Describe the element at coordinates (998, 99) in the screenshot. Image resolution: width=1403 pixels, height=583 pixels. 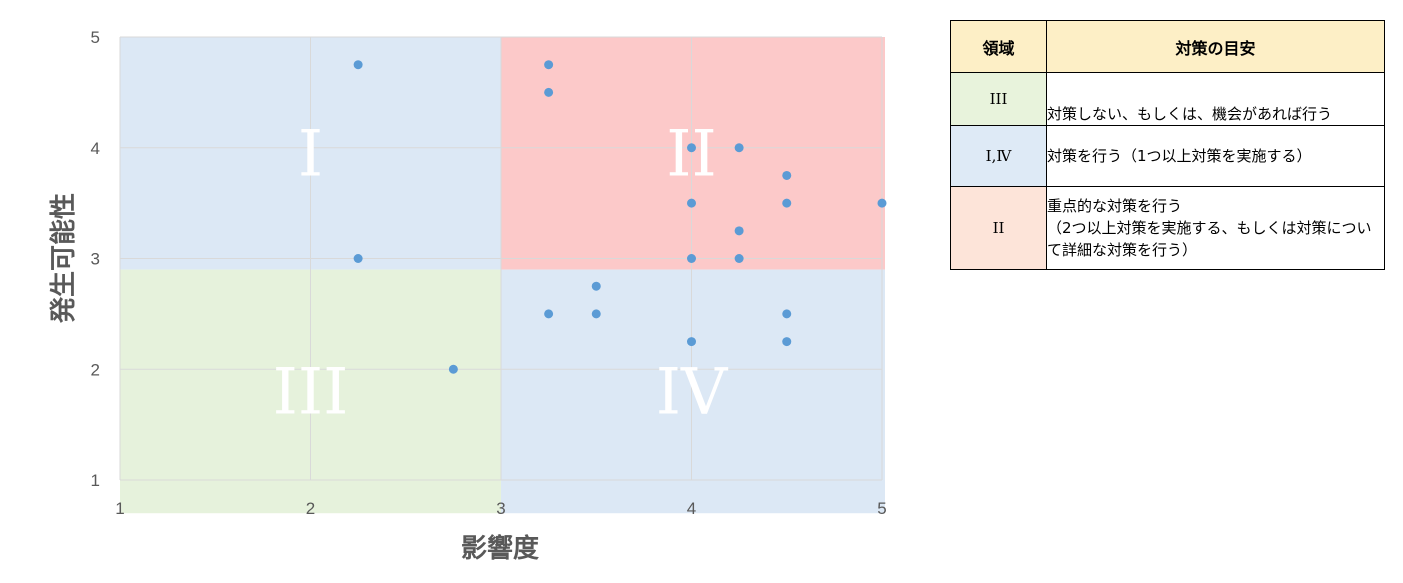
I see `region-cell-iii: III` at that location.